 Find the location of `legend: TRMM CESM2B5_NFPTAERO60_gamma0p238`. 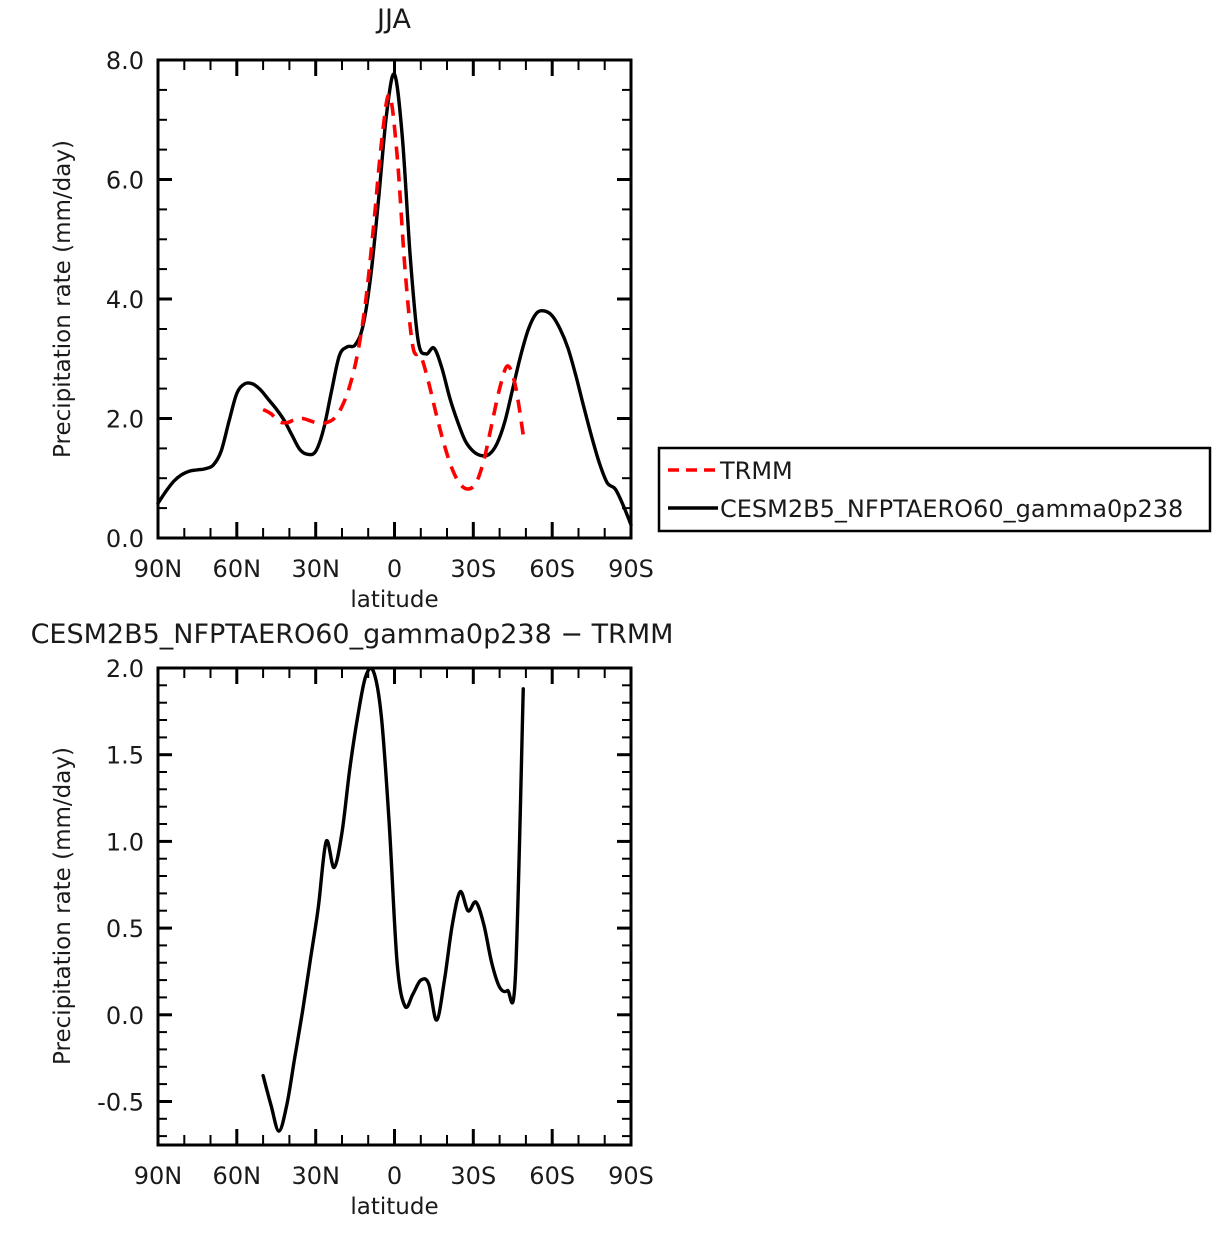

legend: TRMM CESM2B5_NFPTAERO60_gamma0p238 is located at coordinates (934, 489).